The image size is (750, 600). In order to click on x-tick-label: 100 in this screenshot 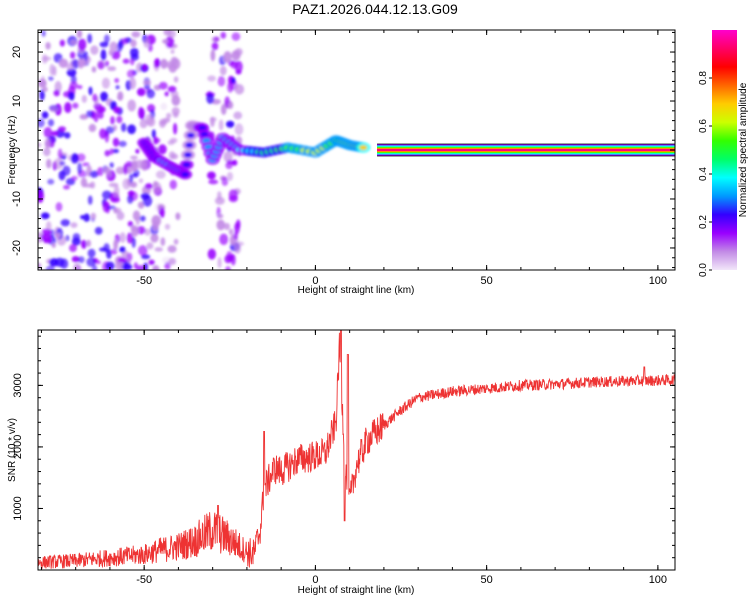, I will do `click(658, 580)`.